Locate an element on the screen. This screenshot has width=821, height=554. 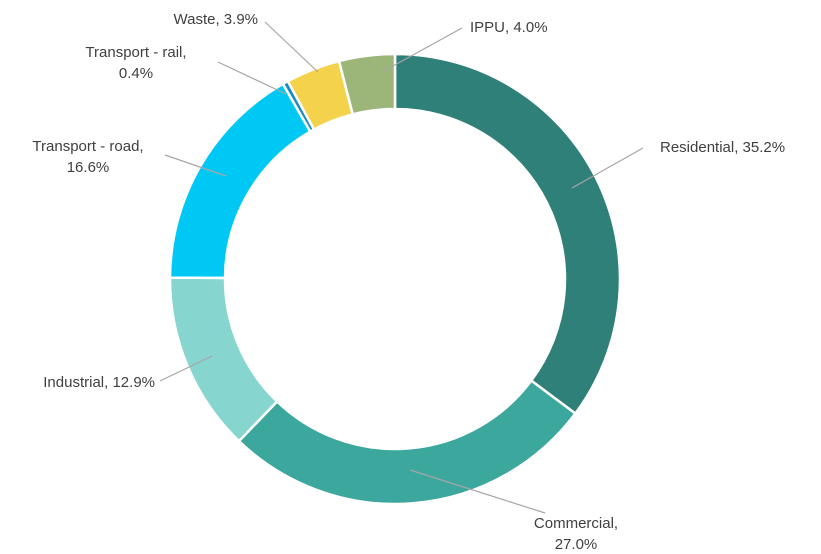
data-label: Commercial, is located at coordinates (576, 523).